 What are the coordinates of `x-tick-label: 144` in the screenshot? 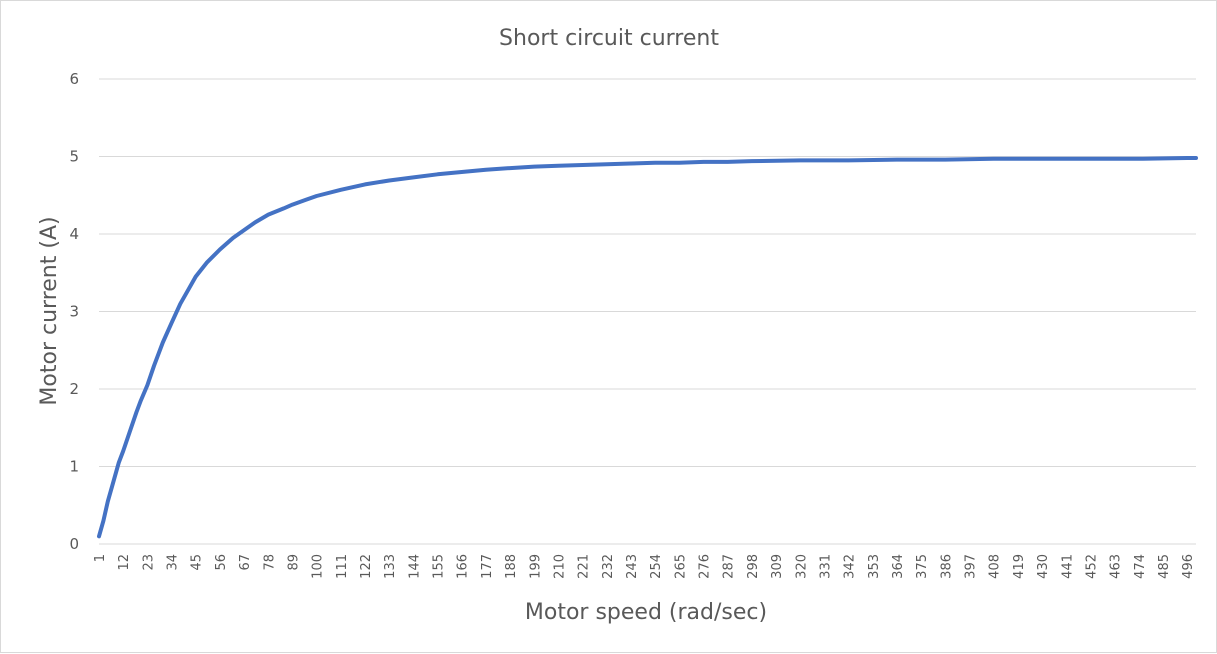 It's located at (414, 566).